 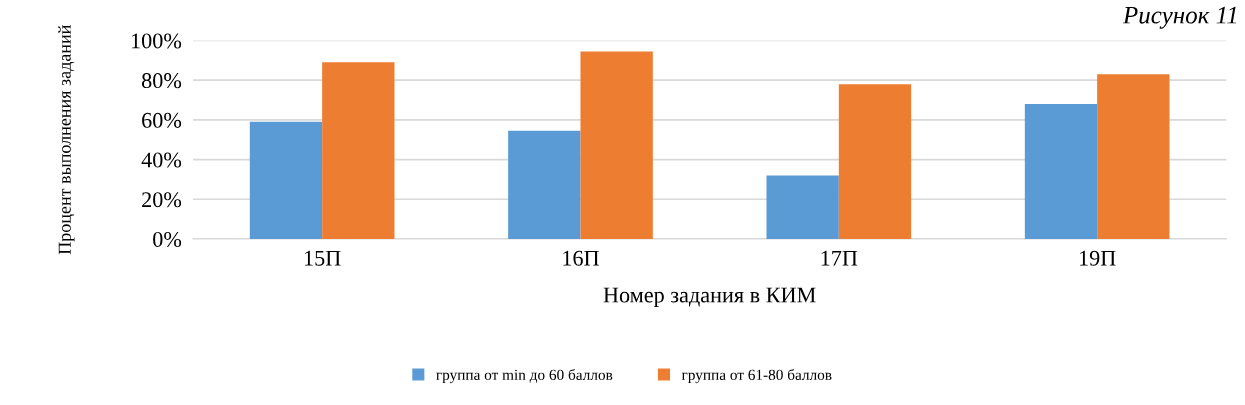 I want to click on x-tick-label: 16П, so click(x=581, y=258).